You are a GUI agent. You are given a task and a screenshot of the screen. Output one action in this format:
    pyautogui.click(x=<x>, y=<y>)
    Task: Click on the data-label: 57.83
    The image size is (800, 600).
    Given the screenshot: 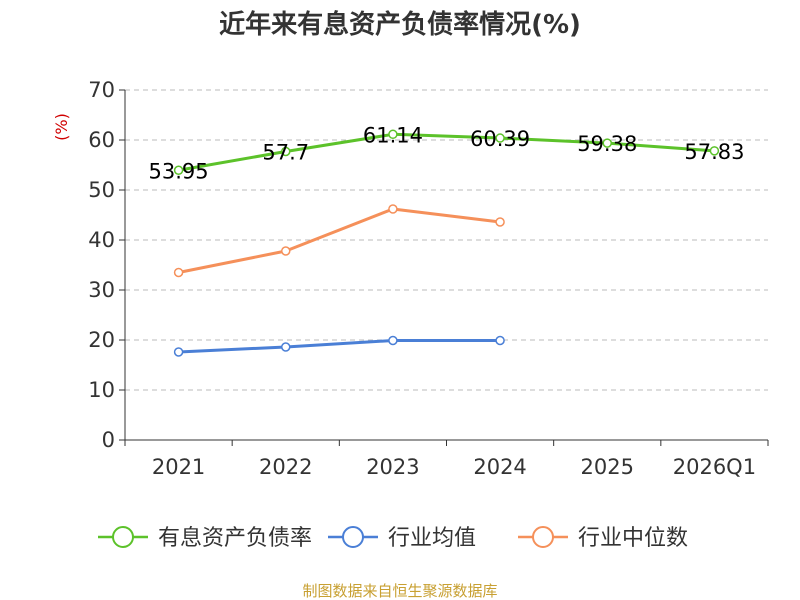 What is the action you would take?
    pyautogui.click(x=714, y=152)
    